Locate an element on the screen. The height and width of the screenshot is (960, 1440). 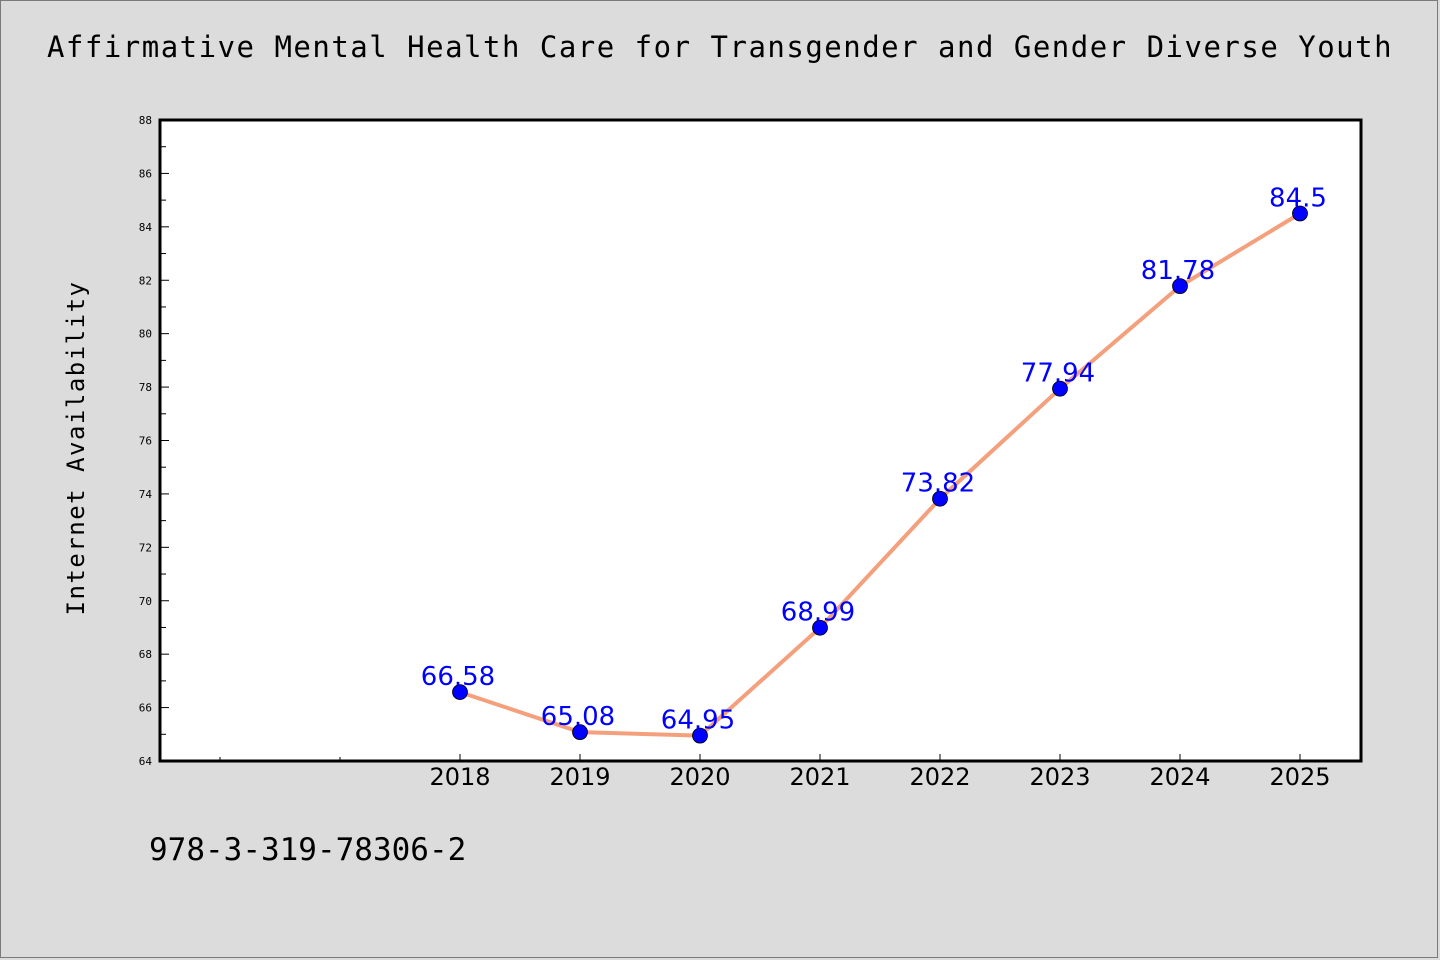
data-label: 68.99 is located at coordinates (818, 613).